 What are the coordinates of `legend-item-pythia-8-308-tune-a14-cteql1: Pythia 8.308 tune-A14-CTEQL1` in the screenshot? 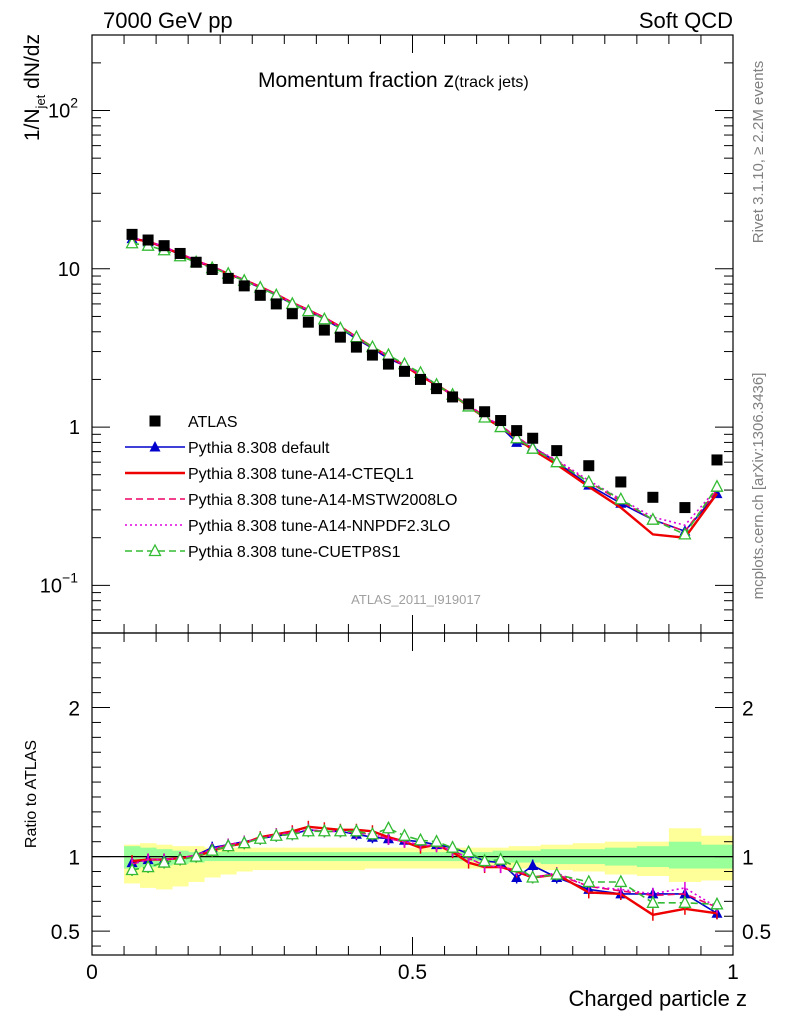 It's located at (269, 474).